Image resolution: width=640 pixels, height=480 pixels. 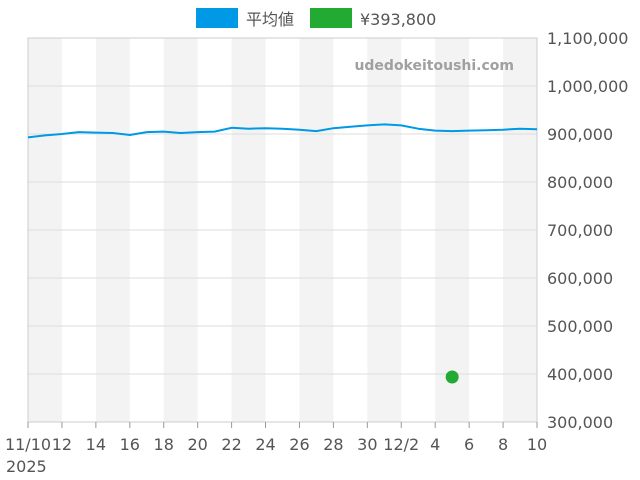 I want to click on legend-swatch-price, so click(x=331, y=18).